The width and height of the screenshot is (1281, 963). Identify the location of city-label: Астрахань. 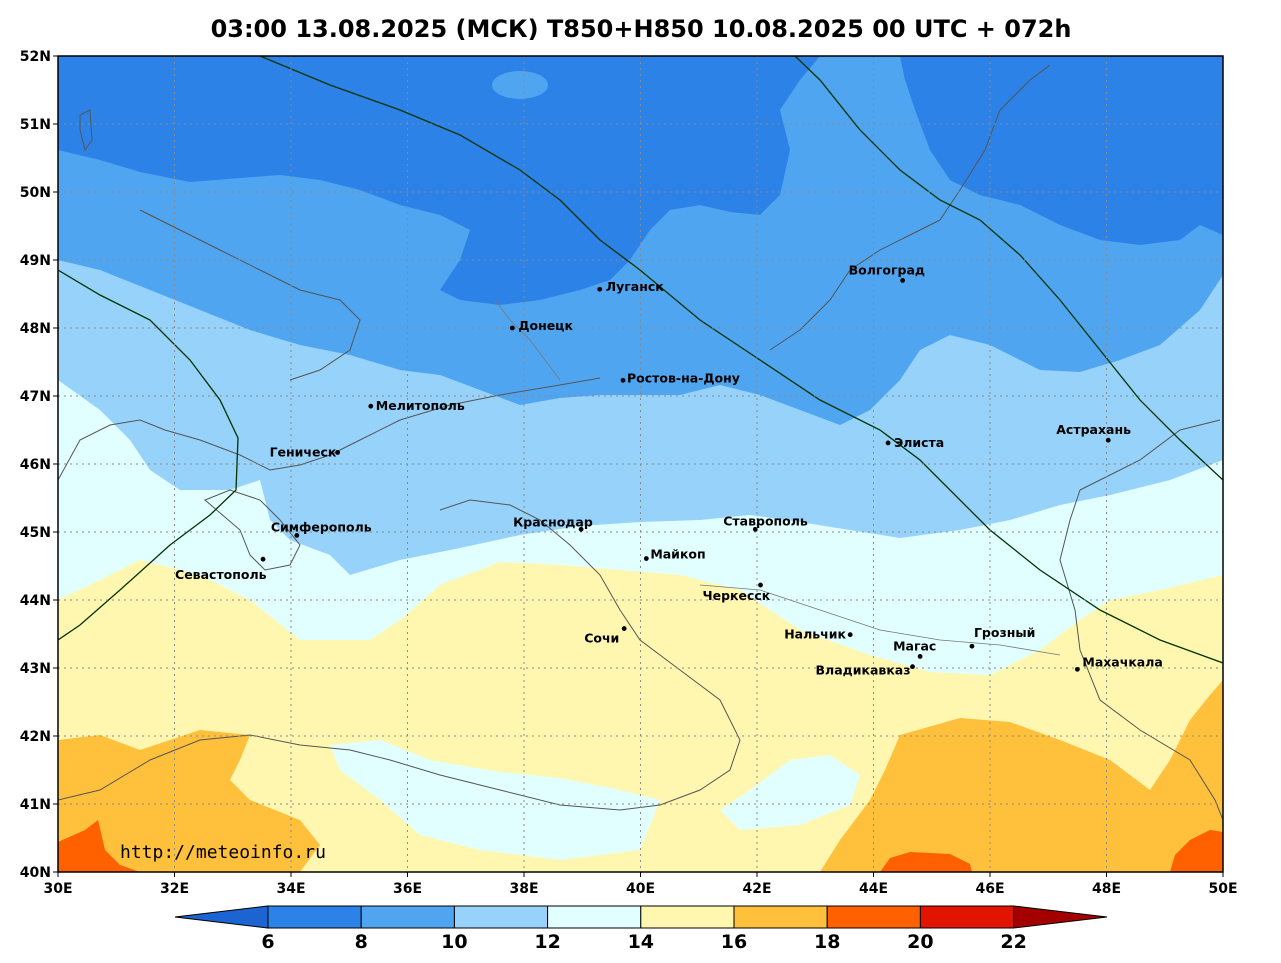
(1093, 429).